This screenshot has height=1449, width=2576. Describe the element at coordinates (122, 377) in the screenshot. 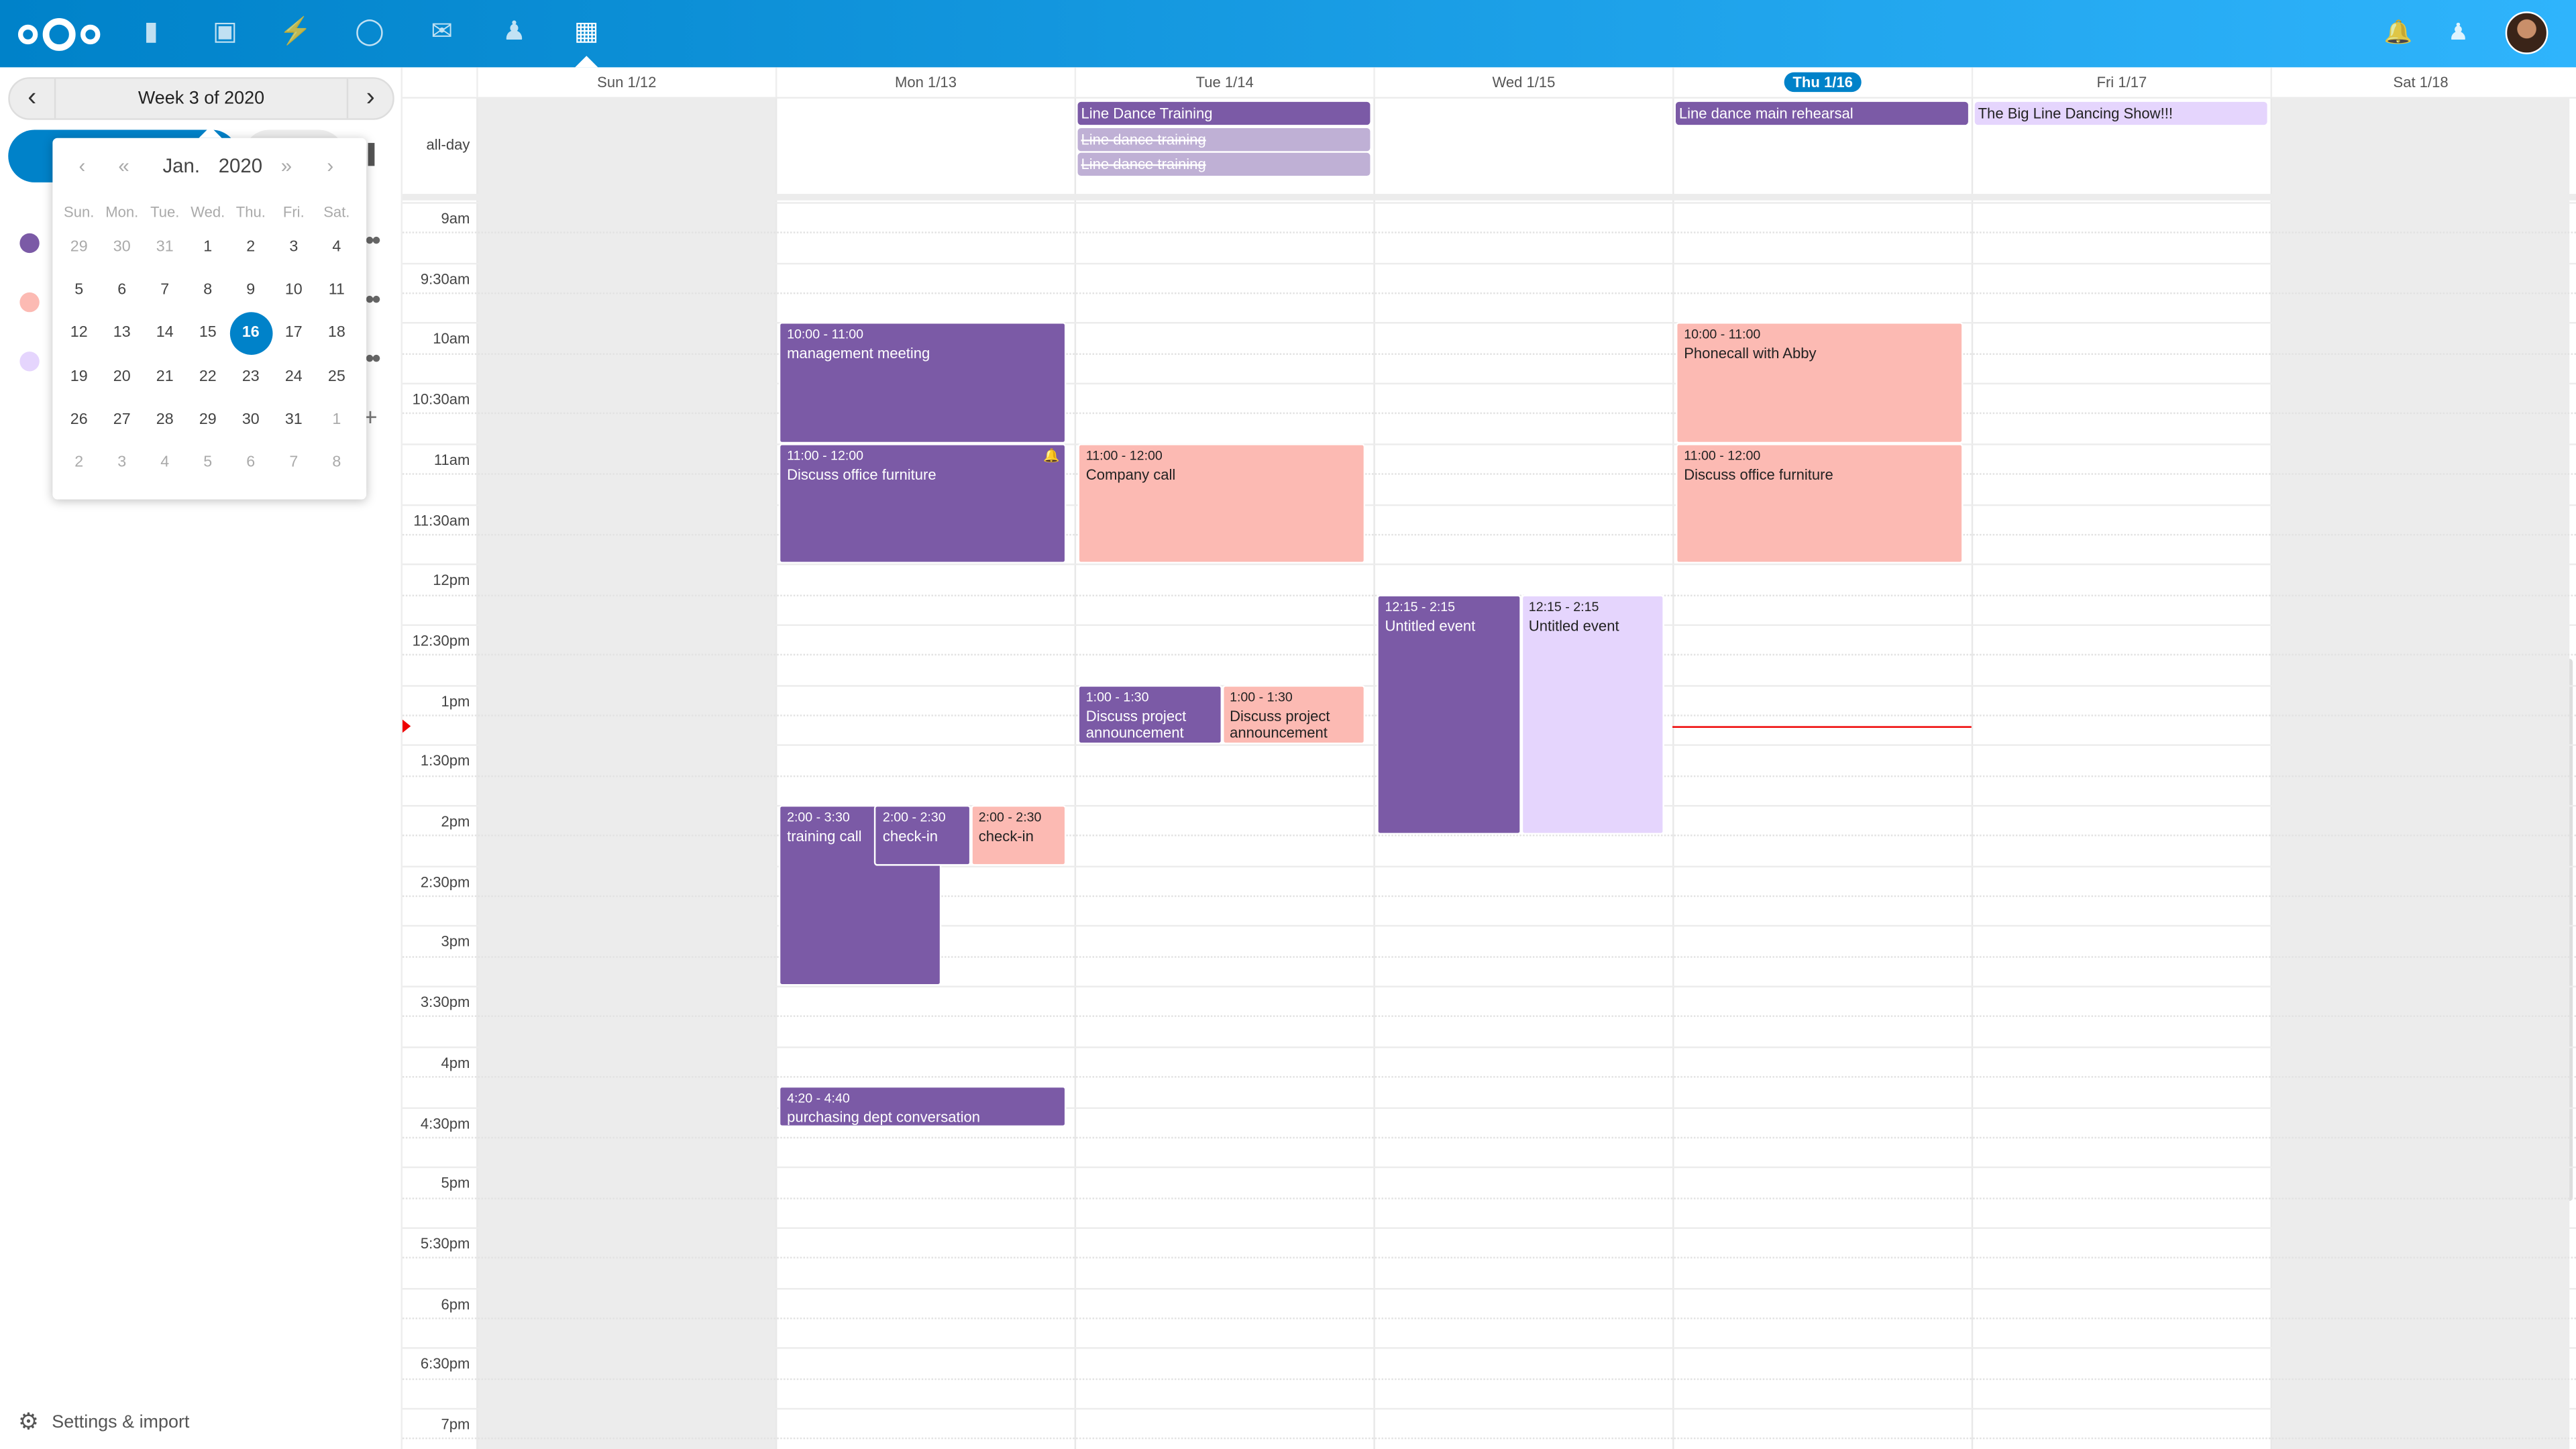

I see `date-cell: 20` at that location.